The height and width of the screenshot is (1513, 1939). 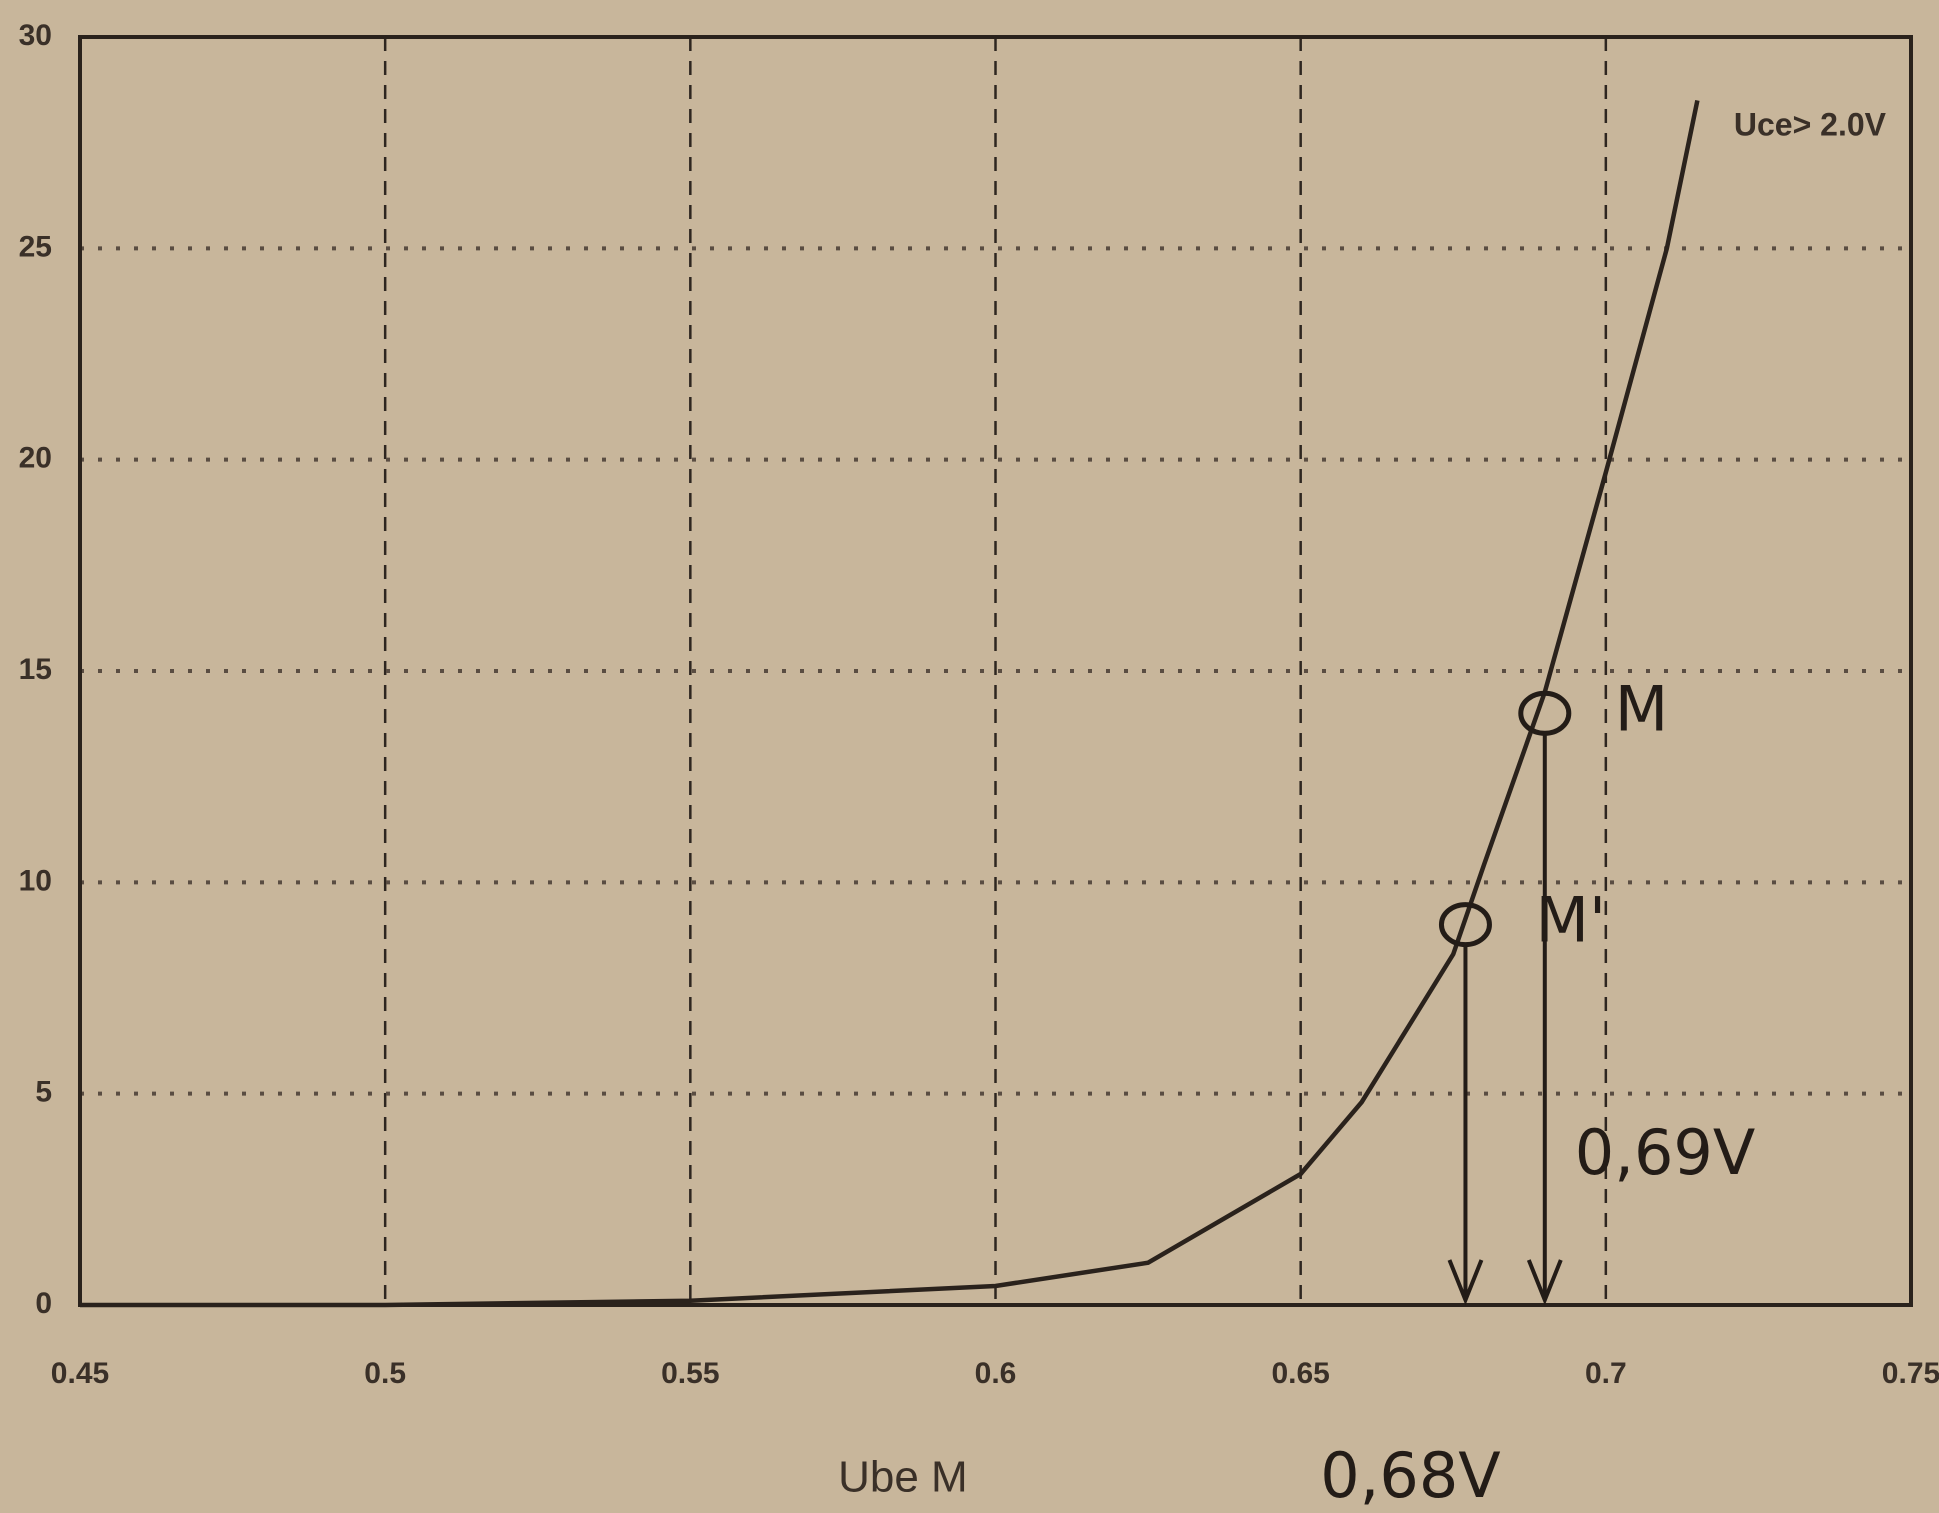 What do you see at coordinates (1606, 1373) in the screenshot?
I see `x-tick-label: 0.7` at bounding box center [1606, 1373].